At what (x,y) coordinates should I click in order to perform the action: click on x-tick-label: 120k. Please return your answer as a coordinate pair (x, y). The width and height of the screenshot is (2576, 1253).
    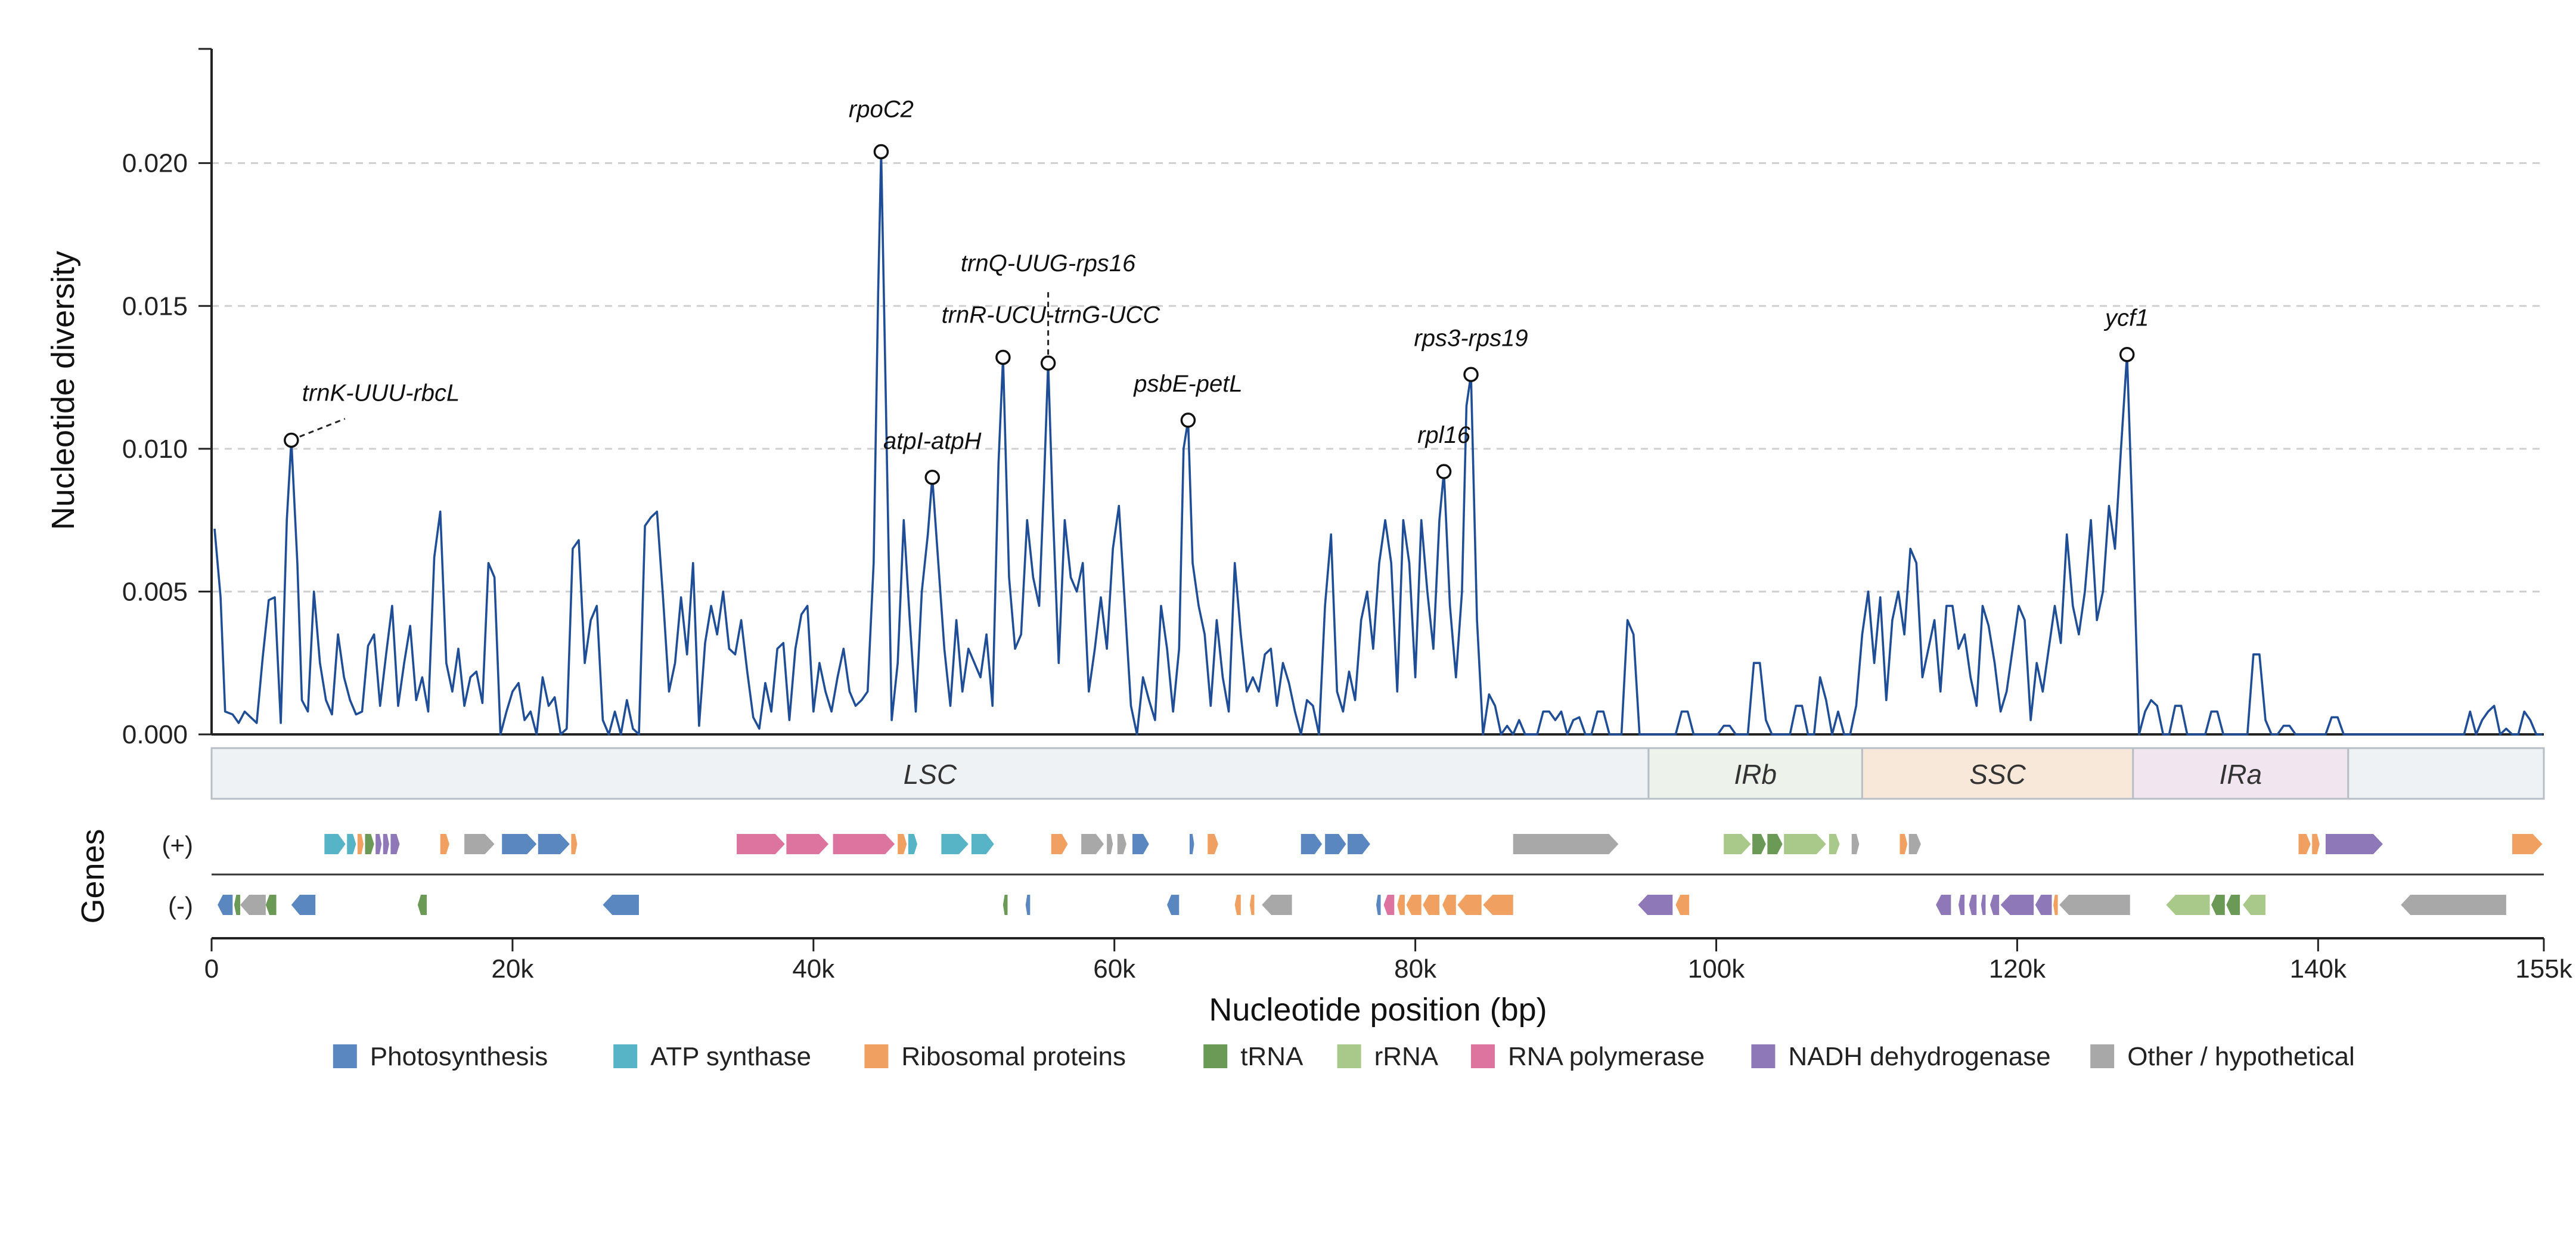
    Looking at the image, I should click on (2018, 969).